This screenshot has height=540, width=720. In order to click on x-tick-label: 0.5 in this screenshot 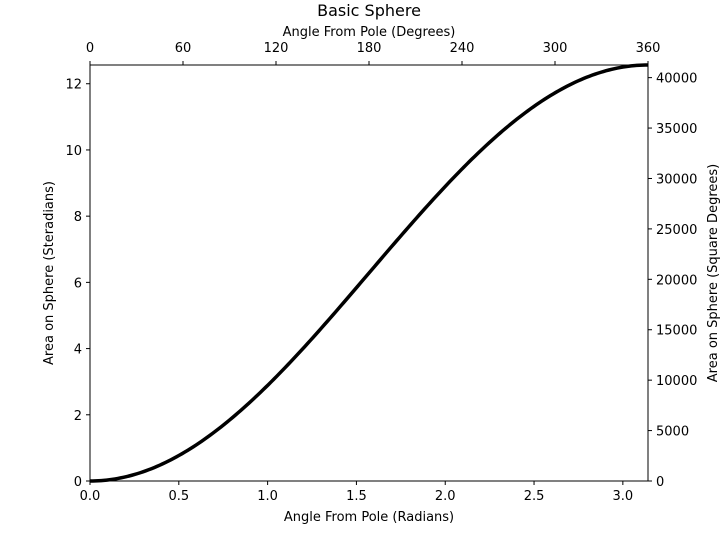, I will do `click(178, 496)`.